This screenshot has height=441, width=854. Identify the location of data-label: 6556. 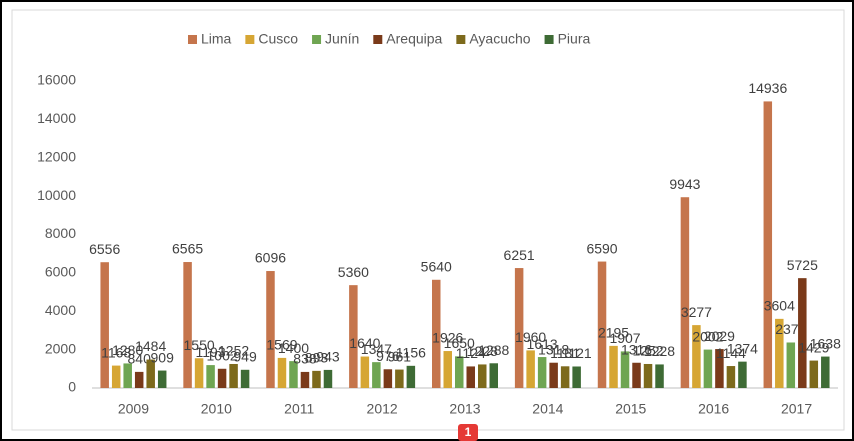
(104, 249).